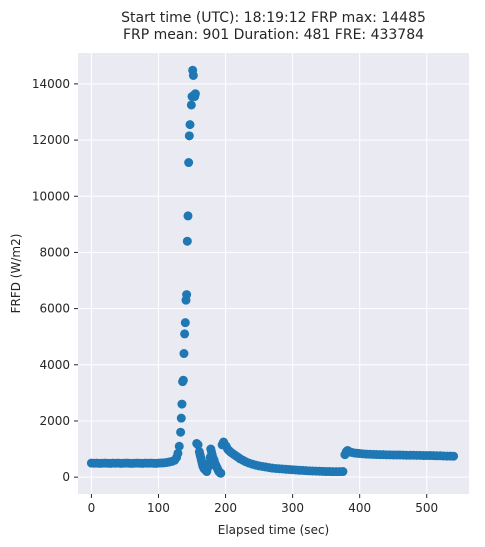  I want to click on y-tick-label: 12000, so click(51, 140).